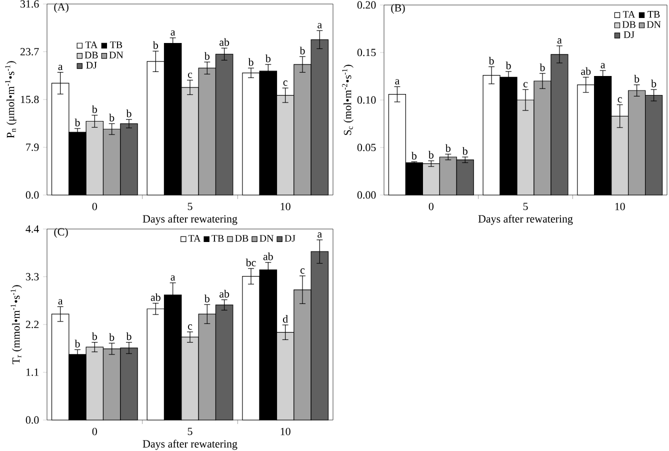  I want to click on y-tick-label: 15.8, so click(29, 100).